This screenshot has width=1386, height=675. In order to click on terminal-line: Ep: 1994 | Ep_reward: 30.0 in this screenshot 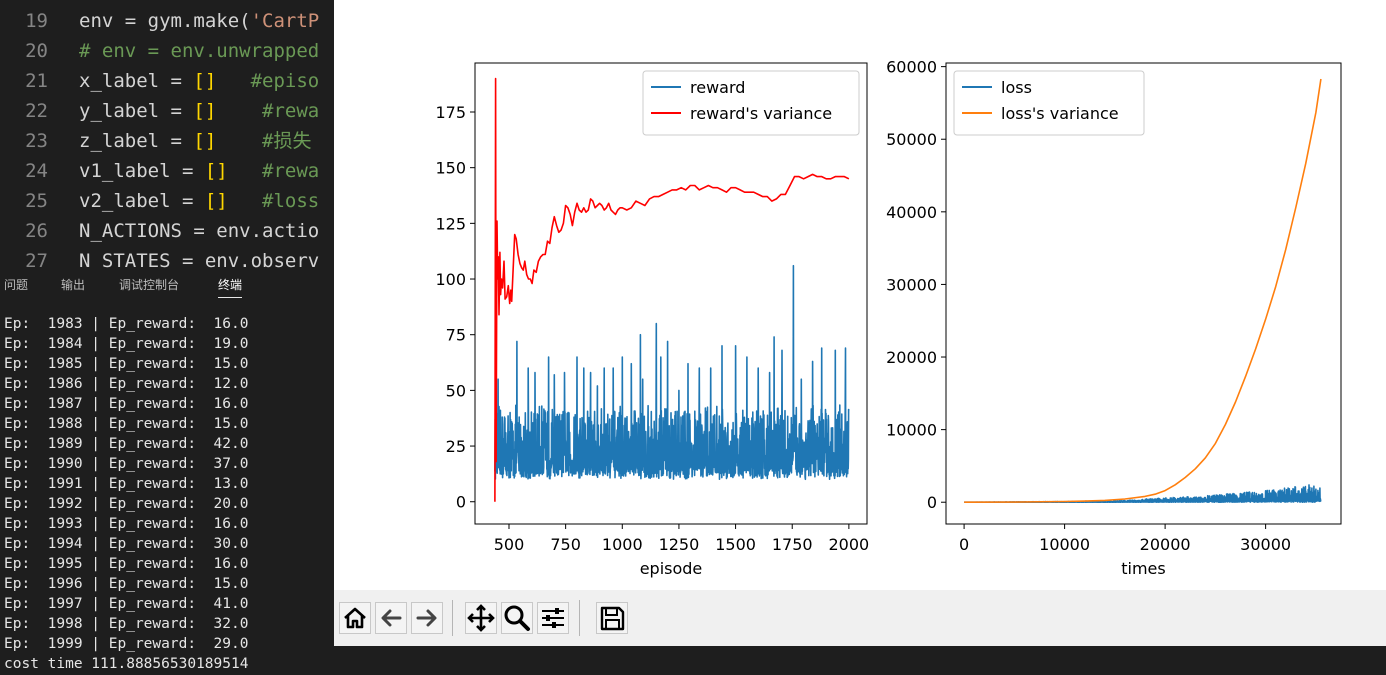, I will do `click(126, 544)`.